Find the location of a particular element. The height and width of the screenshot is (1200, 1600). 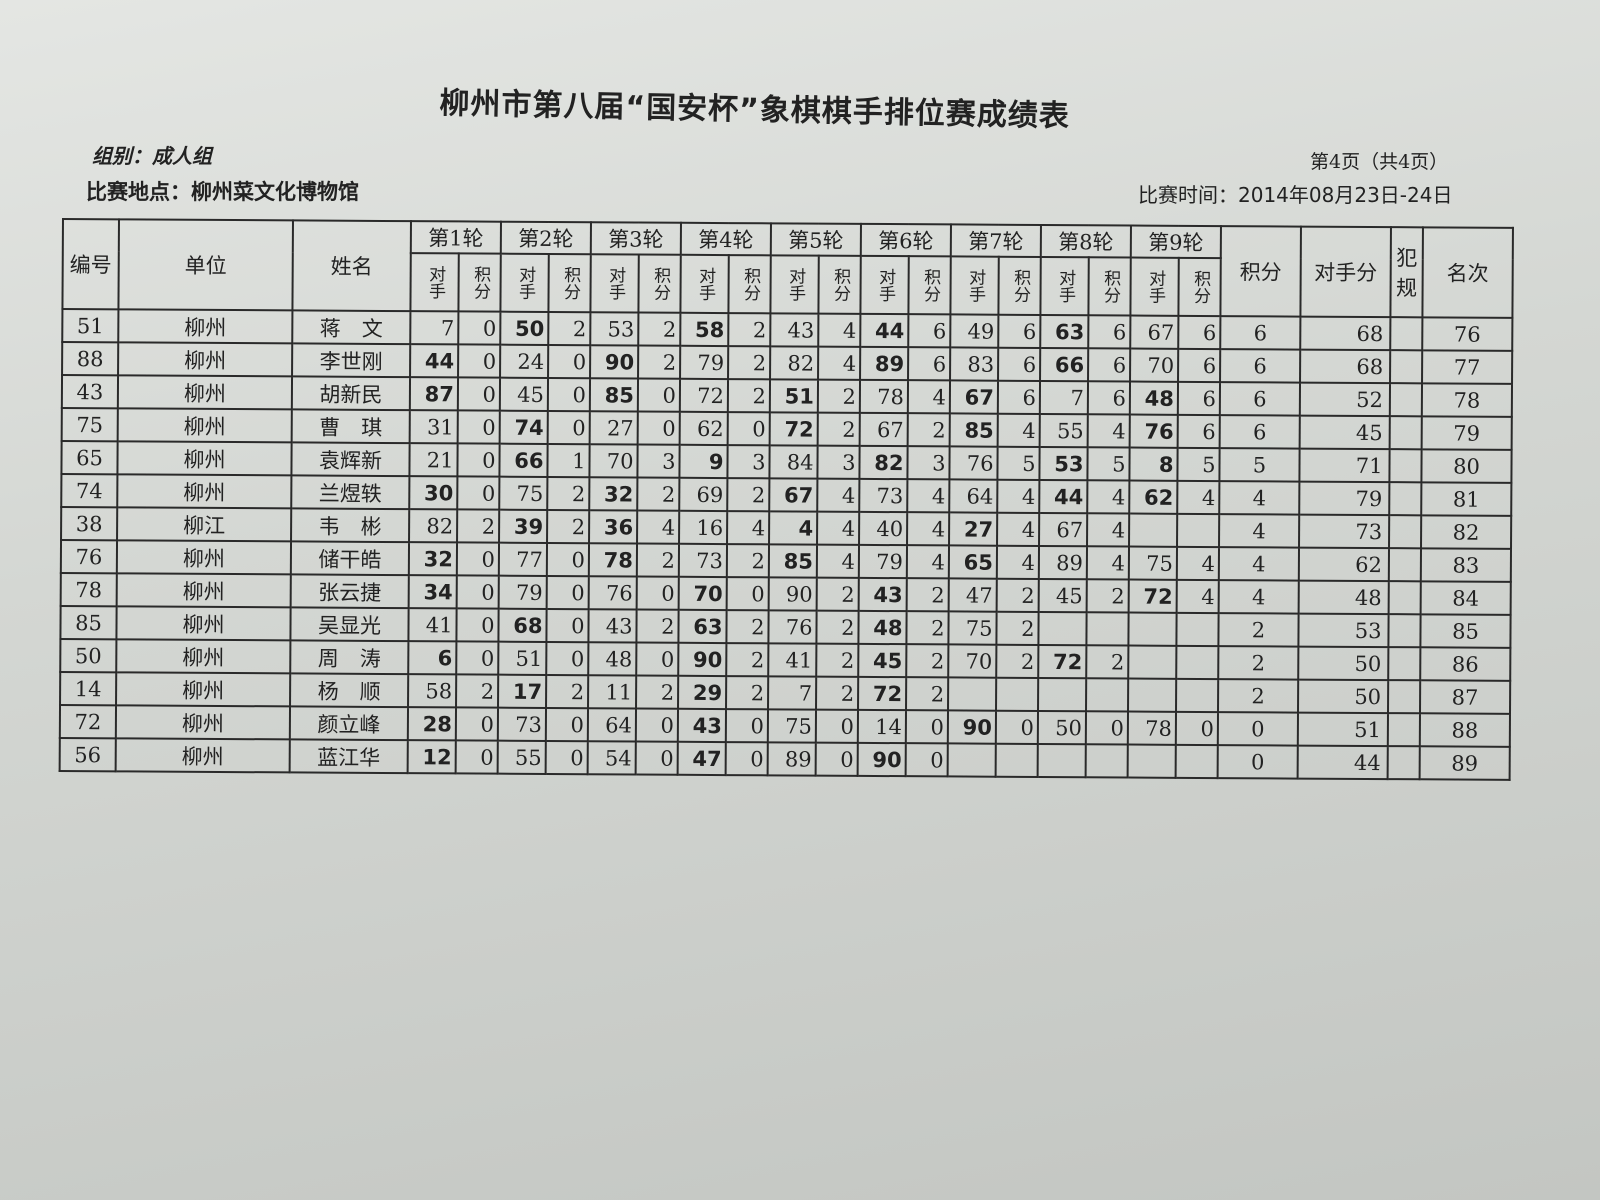

round-opponent: 68 is located at coordinates (522, 625).